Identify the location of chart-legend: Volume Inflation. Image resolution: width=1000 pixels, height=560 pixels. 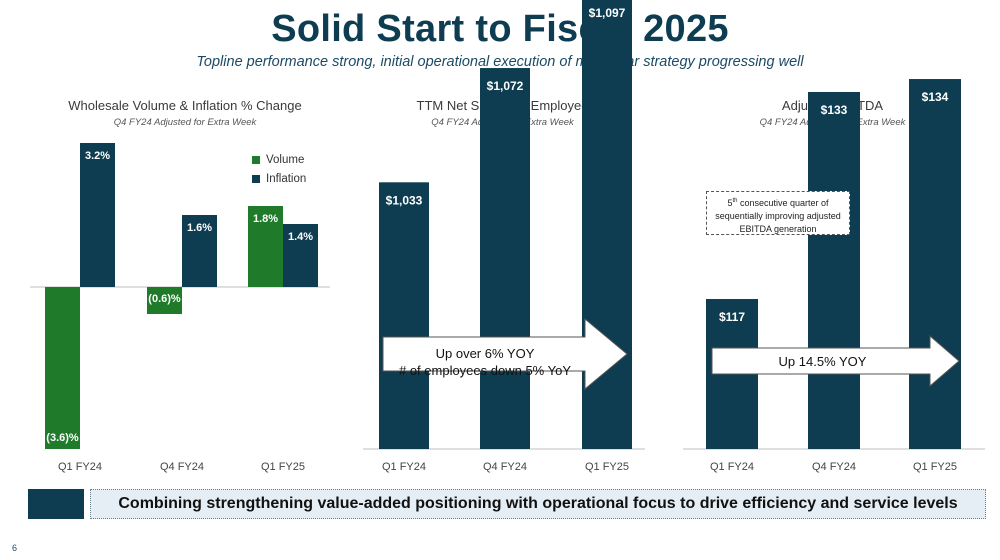
(279, 173).